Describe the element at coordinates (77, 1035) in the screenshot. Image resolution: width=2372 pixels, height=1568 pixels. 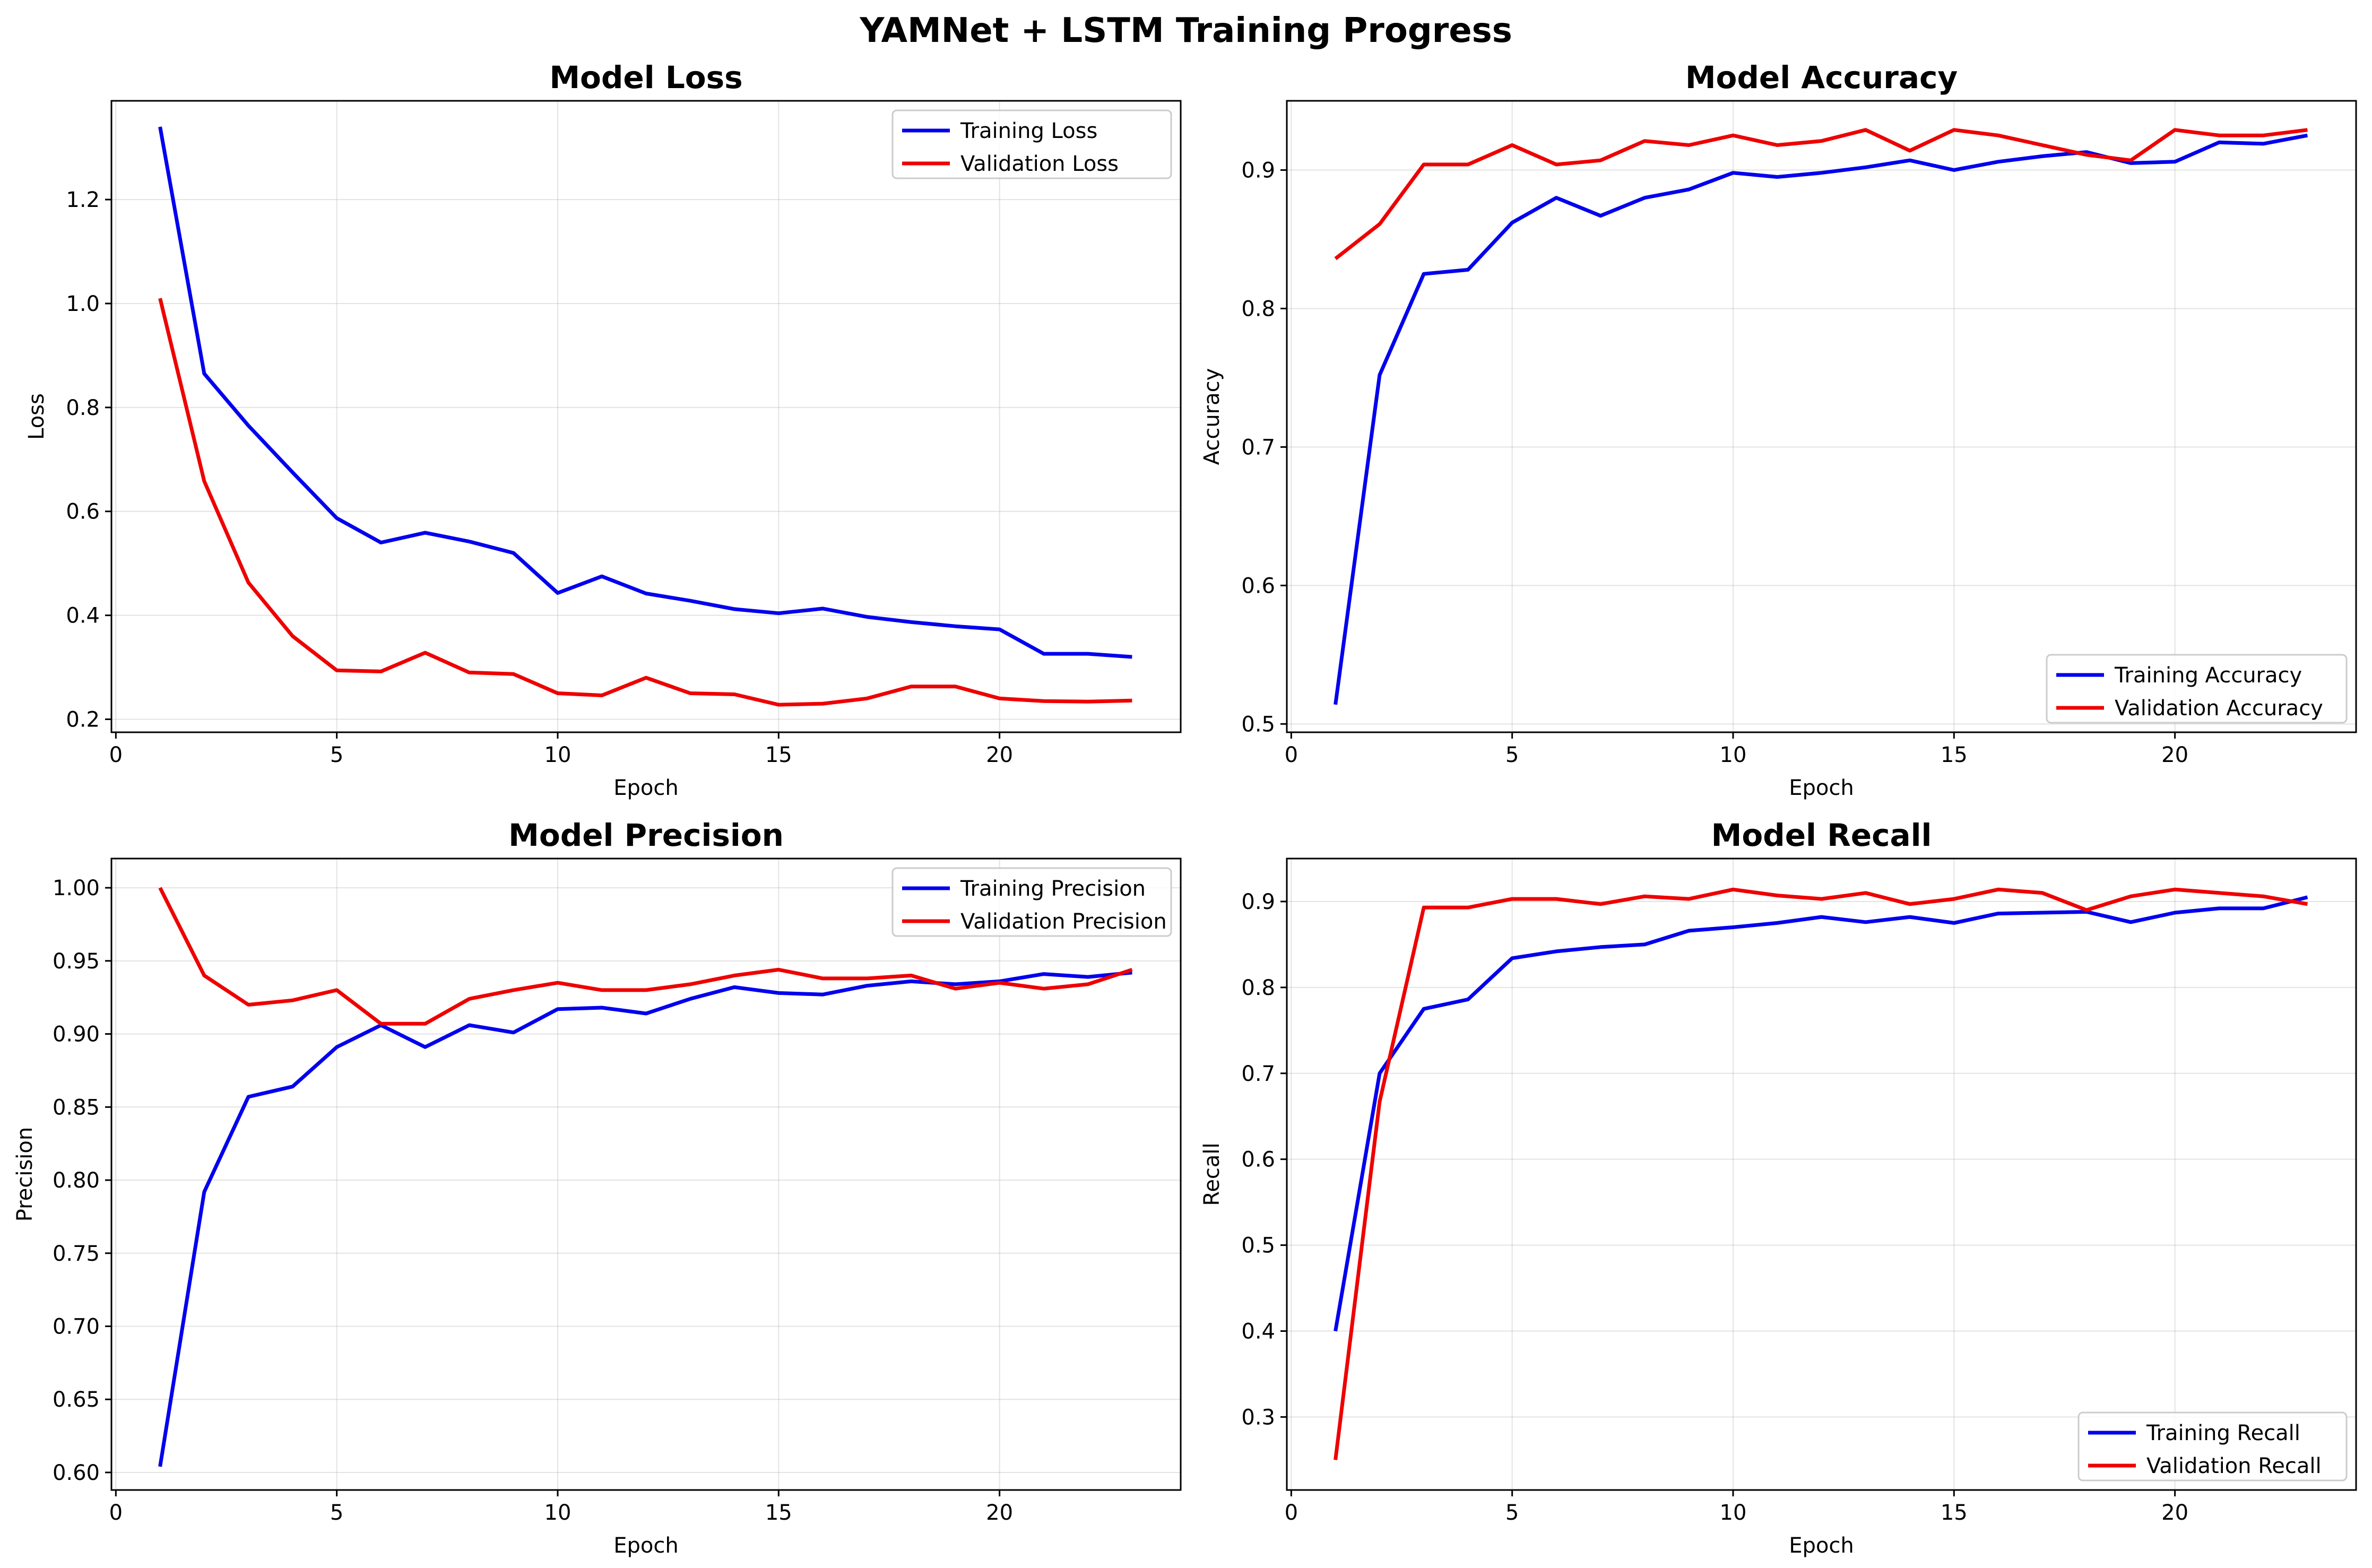
I see `y-tick-label: 0.90` at that location.